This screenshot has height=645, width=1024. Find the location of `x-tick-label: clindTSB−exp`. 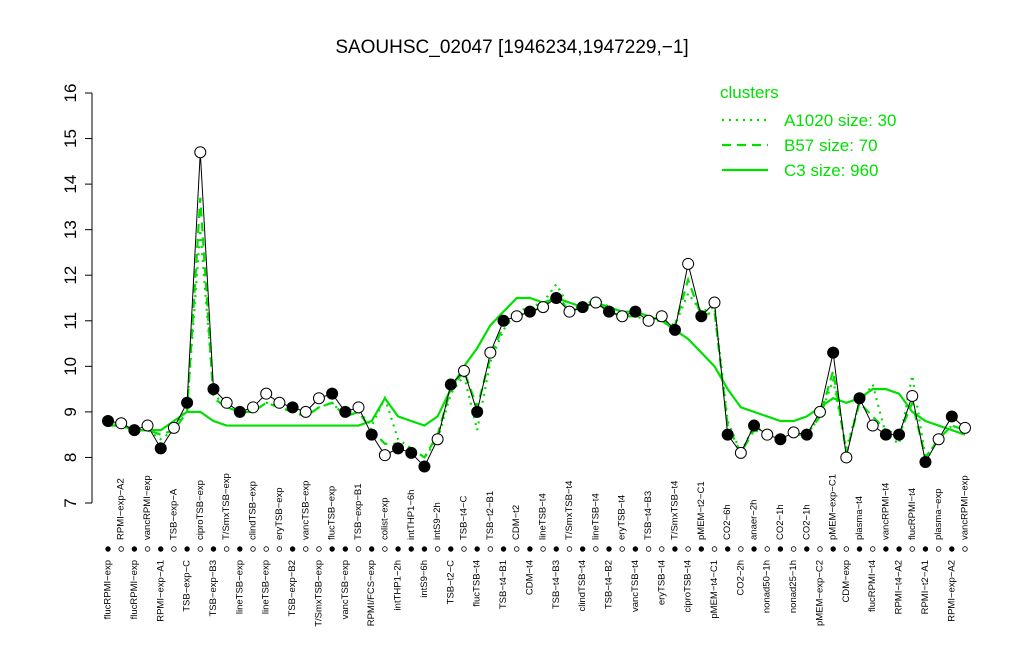

x-tick-label: clindTSB−exp is located at coordinates (253, 510).